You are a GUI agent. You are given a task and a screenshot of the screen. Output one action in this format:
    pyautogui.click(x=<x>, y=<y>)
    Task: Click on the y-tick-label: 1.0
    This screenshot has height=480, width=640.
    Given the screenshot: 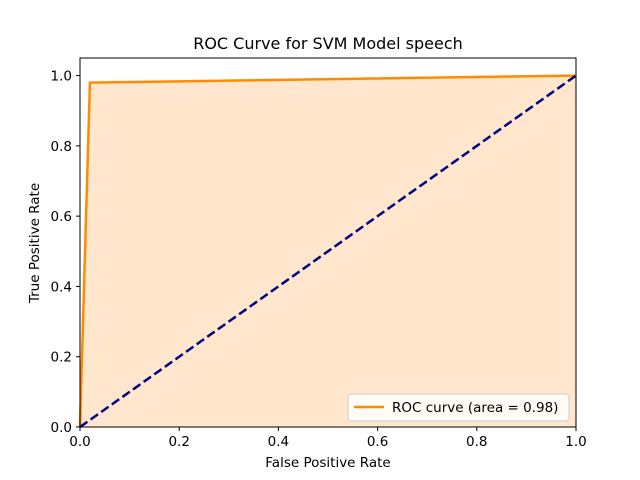 What is the action you would take?
    pyautogui.click(x=61, y=77)
    